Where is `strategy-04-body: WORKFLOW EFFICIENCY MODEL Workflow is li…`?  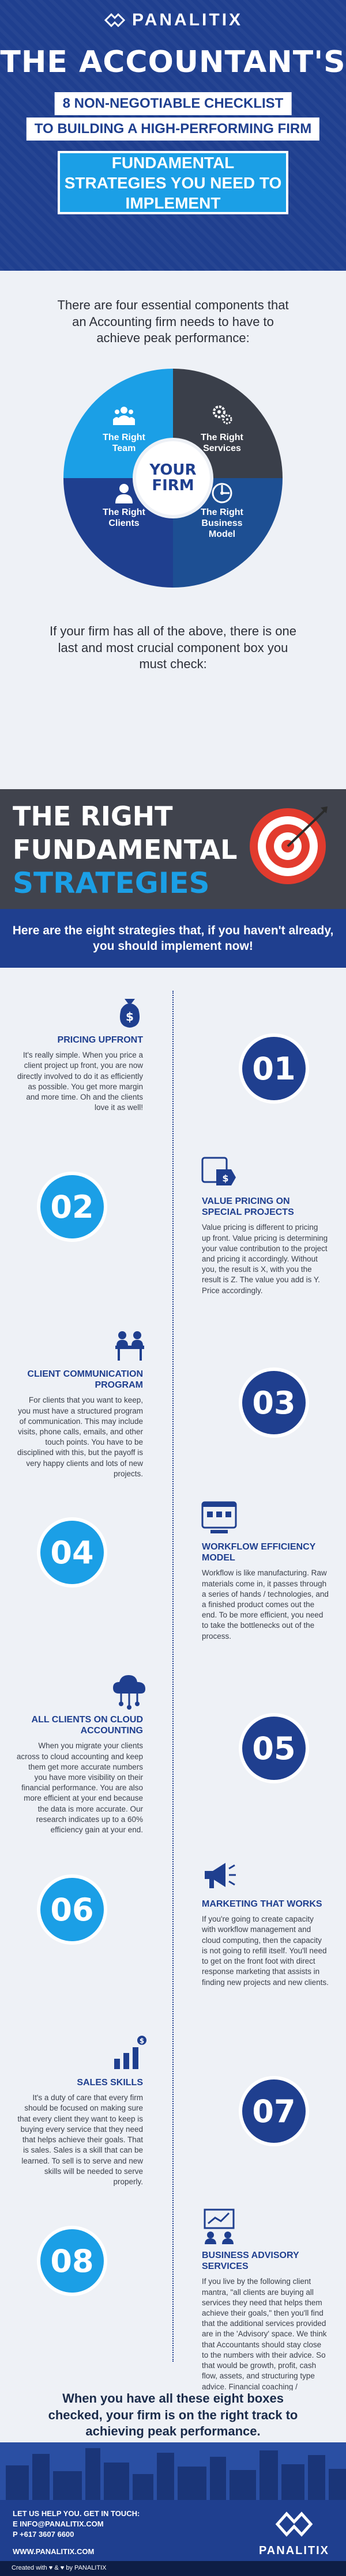 strategy-04-body: WORKFLOW EFFICIENCY MODEL Workflow is li… is located at coordinates (265, 1591).